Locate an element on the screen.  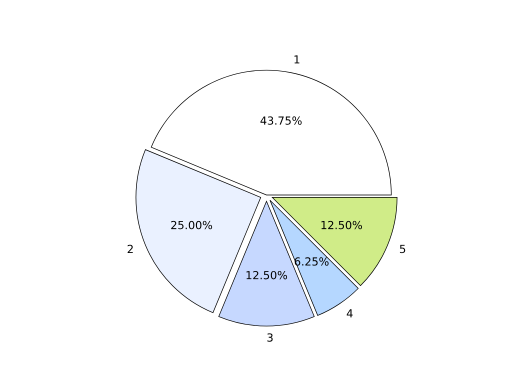
slice-label: 2 is located at coordinates (130, 248).